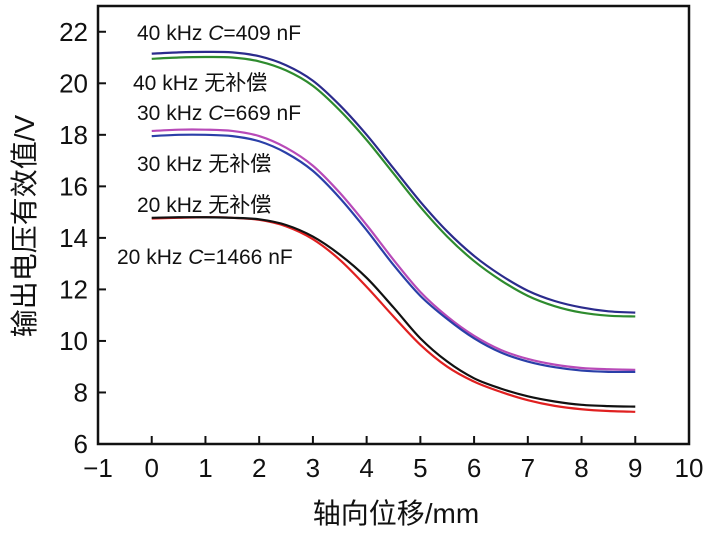 The image size is (711, 539). I want to click on x-tick-label: 0, so click(151, 468).